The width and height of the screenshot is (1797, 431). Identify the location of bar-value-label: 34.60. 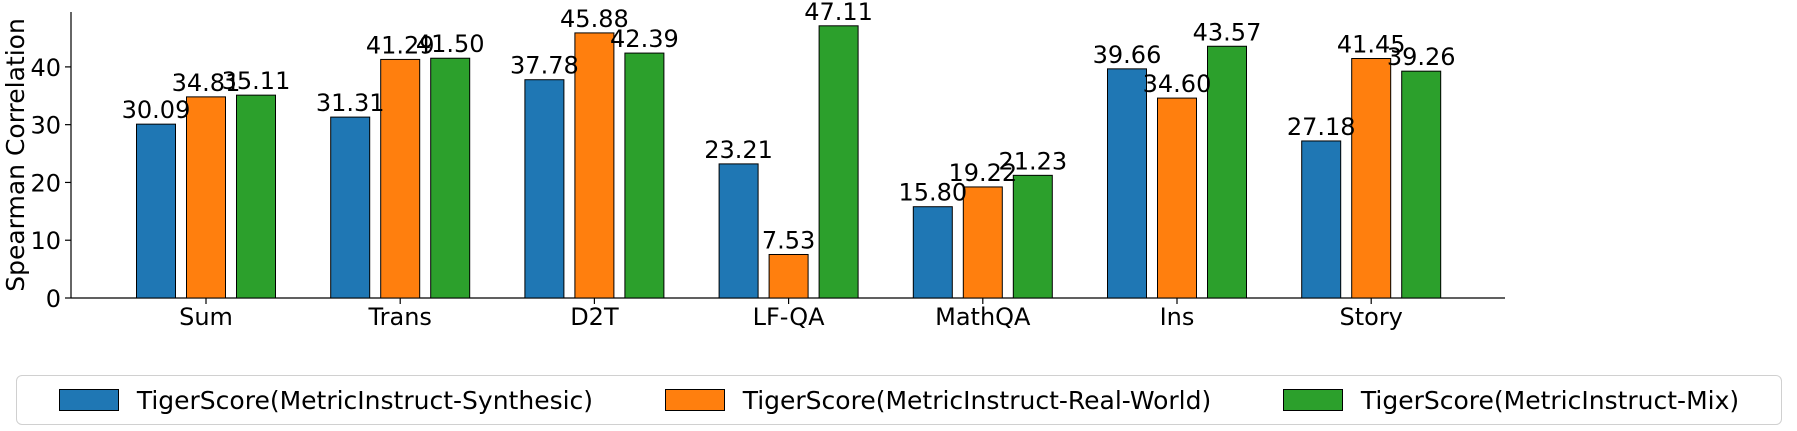
(1177, 84).